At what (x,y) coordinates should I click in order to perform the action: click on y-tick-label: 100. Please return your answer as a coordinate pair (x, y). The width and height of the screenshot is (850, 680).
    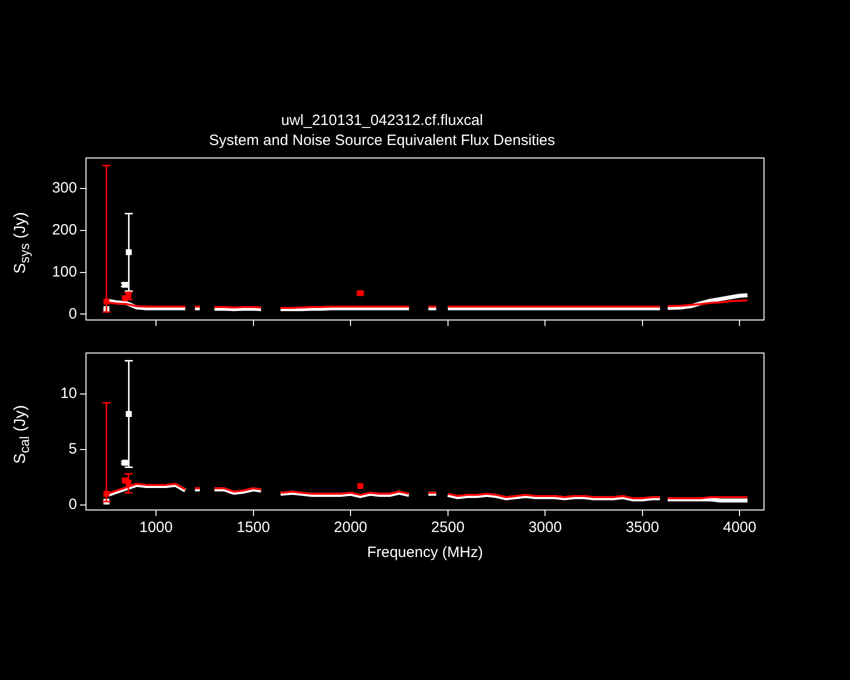
    Looking at the image, I should click on (64, 271).